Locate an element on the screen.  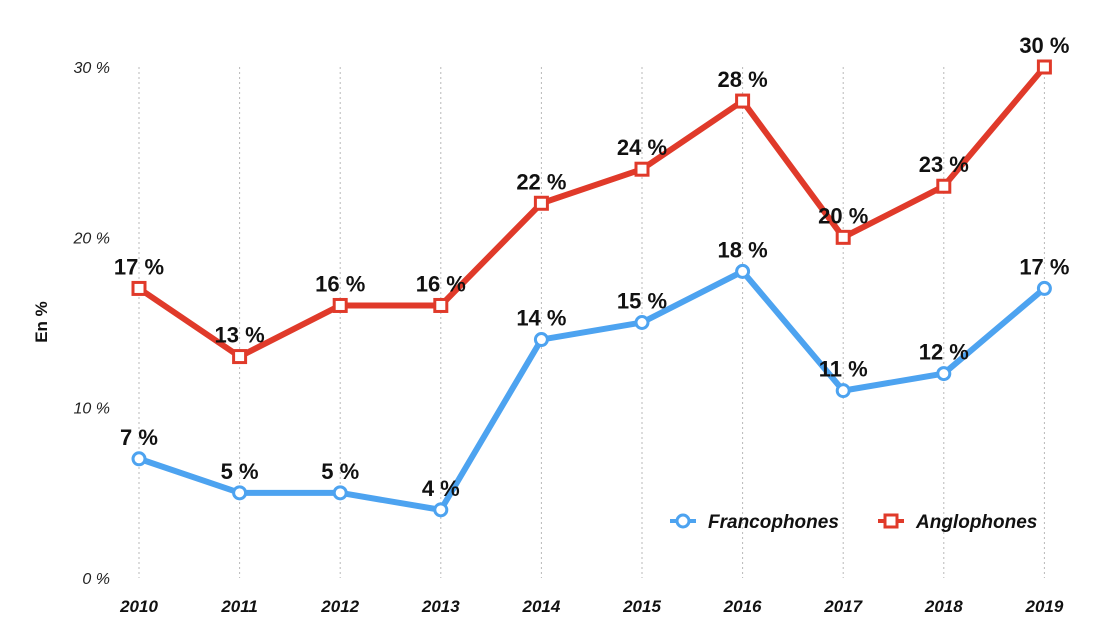
legend-label-francophones: Francophones is located at coordinates (773, 522).